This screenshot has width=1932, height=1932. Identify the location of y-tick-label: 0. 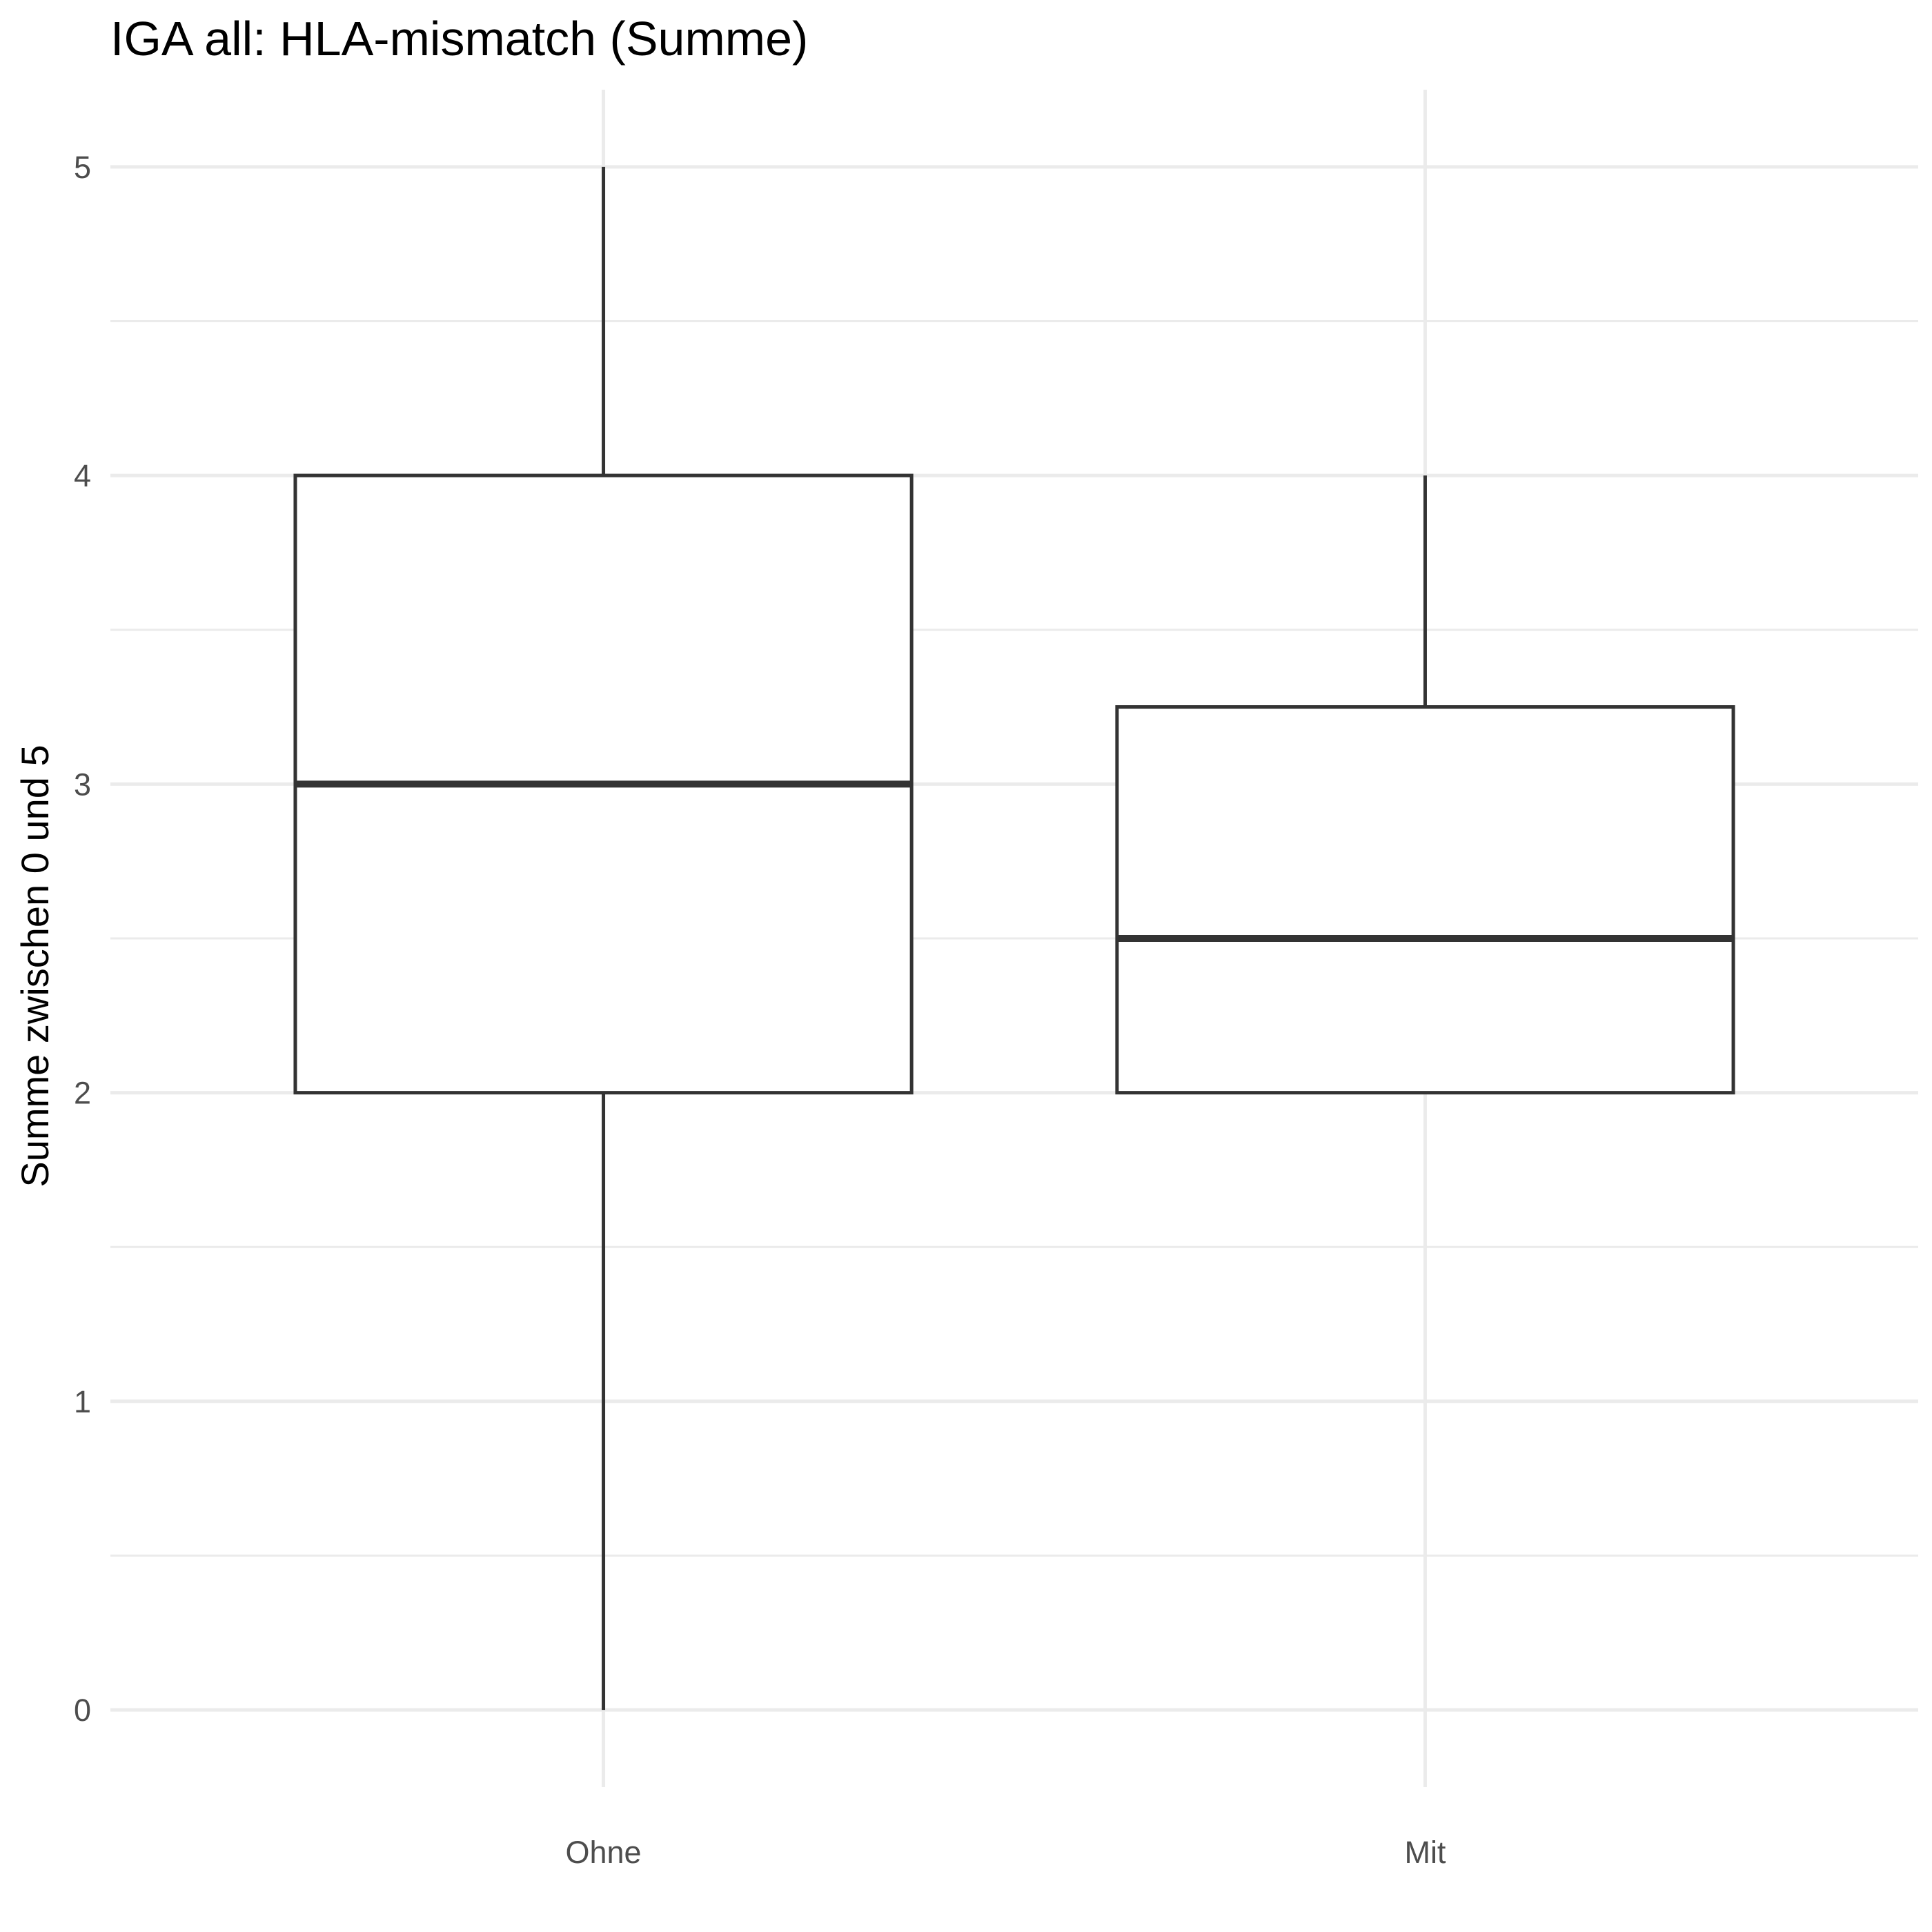
(82, 1710).